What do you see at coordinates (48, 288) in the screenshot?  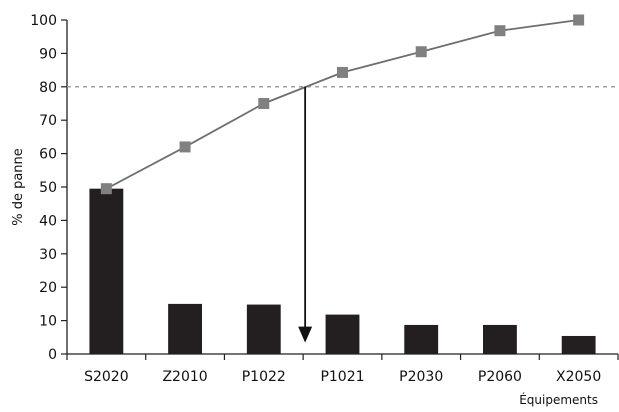 I see `y-tick-label: 20` at bounding box center [48, 288].